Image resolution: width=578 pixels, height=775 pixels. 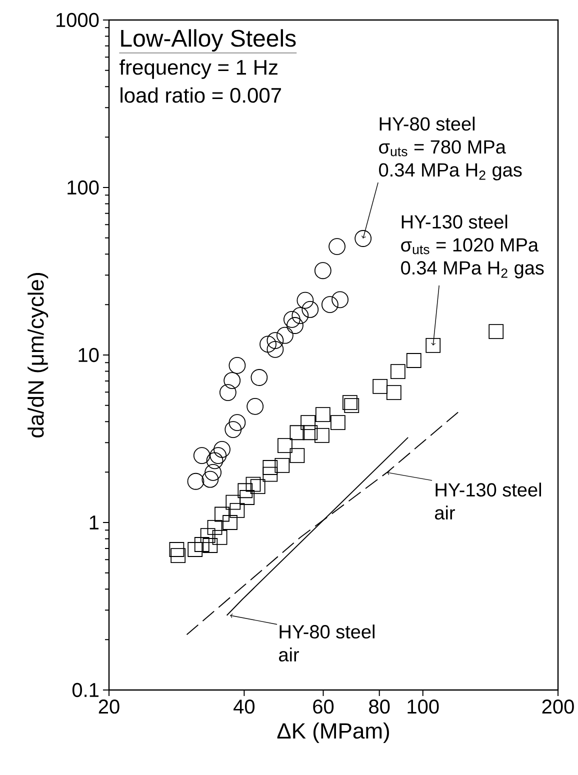 I want to click on x-tick-label: 40, so click(x=244, y=707).